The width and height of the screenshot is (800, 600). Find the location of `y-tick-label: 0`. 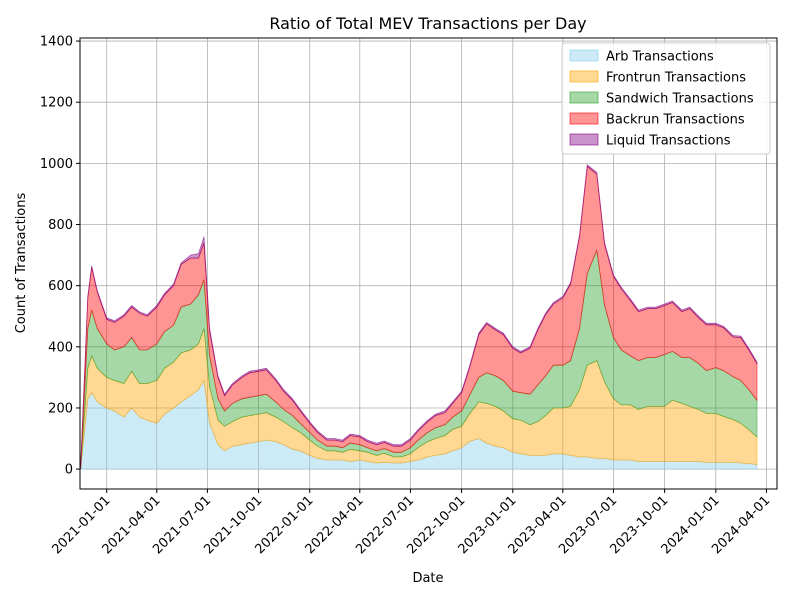

y-tick-label: 0 is located at coordinates (69, 470).